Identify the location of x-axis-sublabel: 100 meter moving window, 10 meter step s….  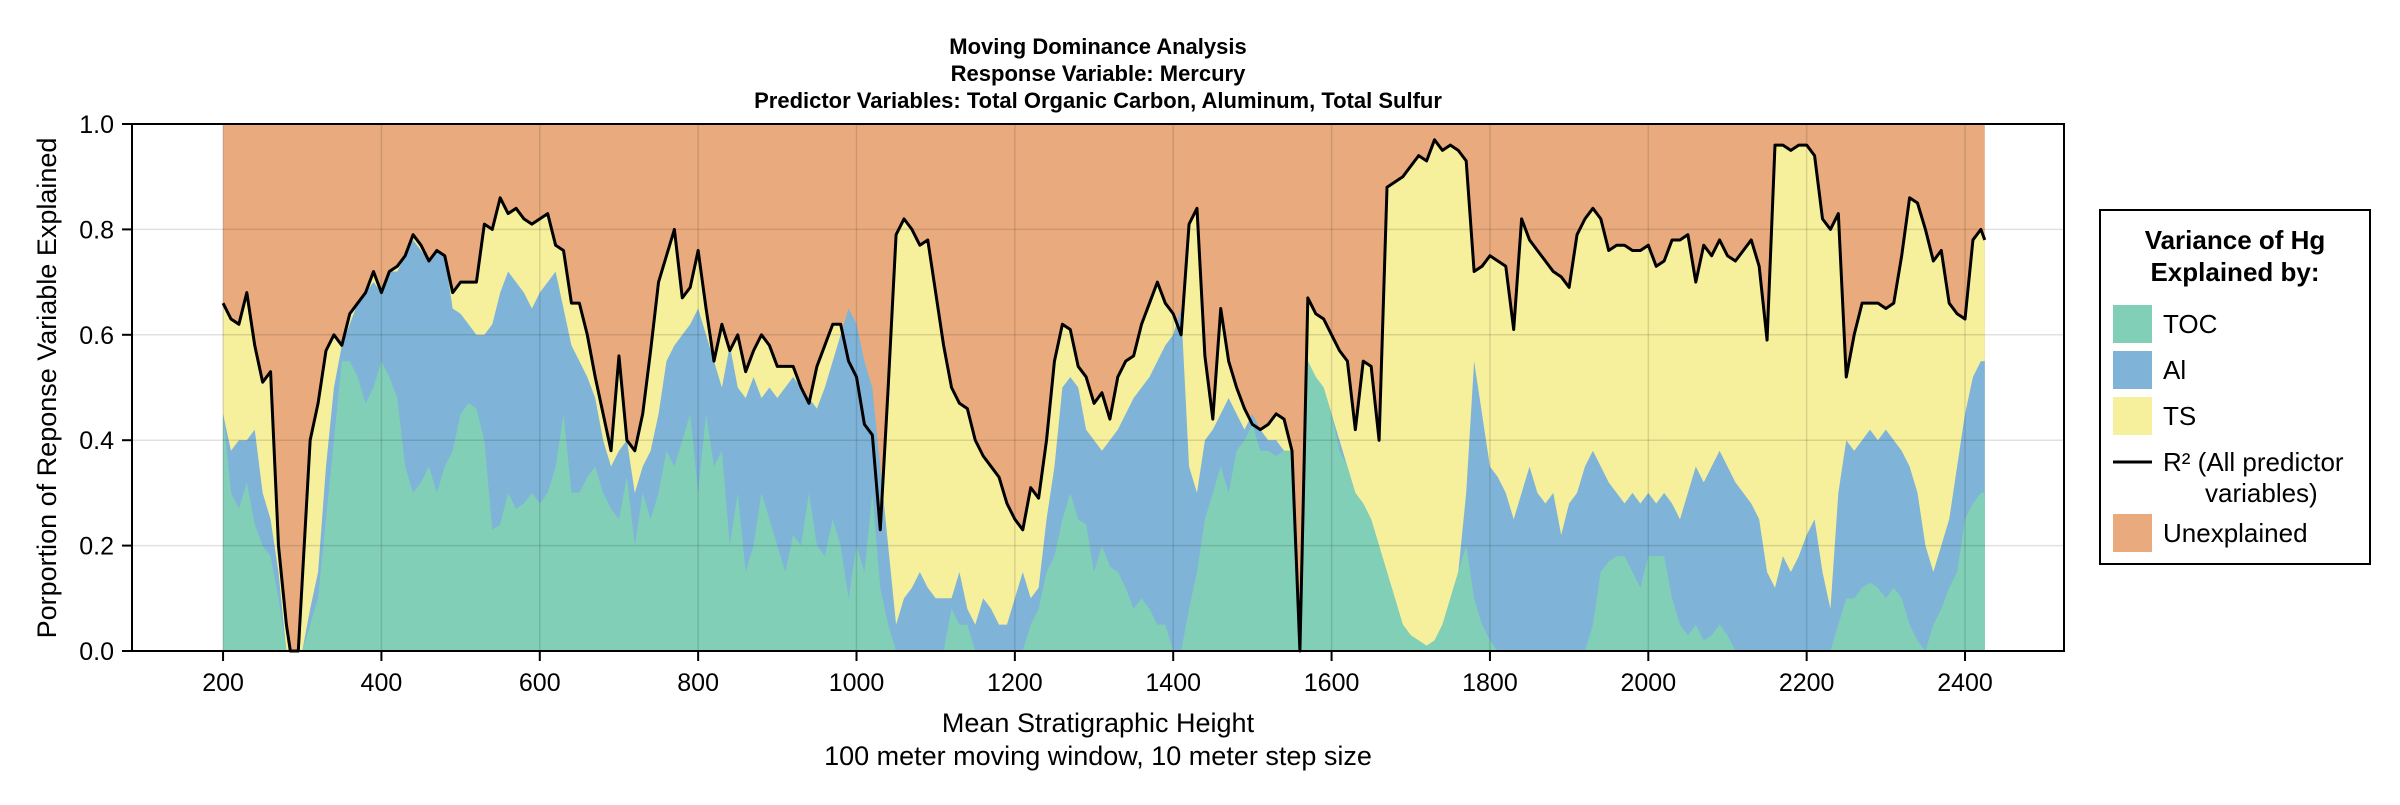
(1098, 756).